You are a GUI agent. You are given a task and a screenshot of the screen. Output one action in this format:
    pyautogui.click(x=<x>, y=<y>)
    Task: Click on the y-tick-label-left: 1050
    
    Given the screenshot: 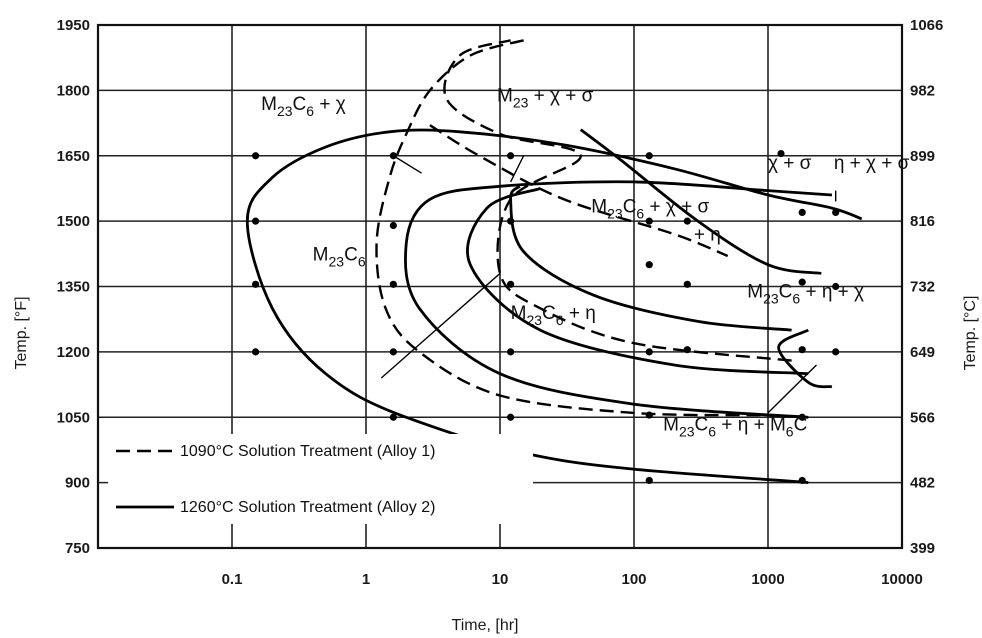 What is the action you would take?
    pyautogui.click(x=73, y=417)
    